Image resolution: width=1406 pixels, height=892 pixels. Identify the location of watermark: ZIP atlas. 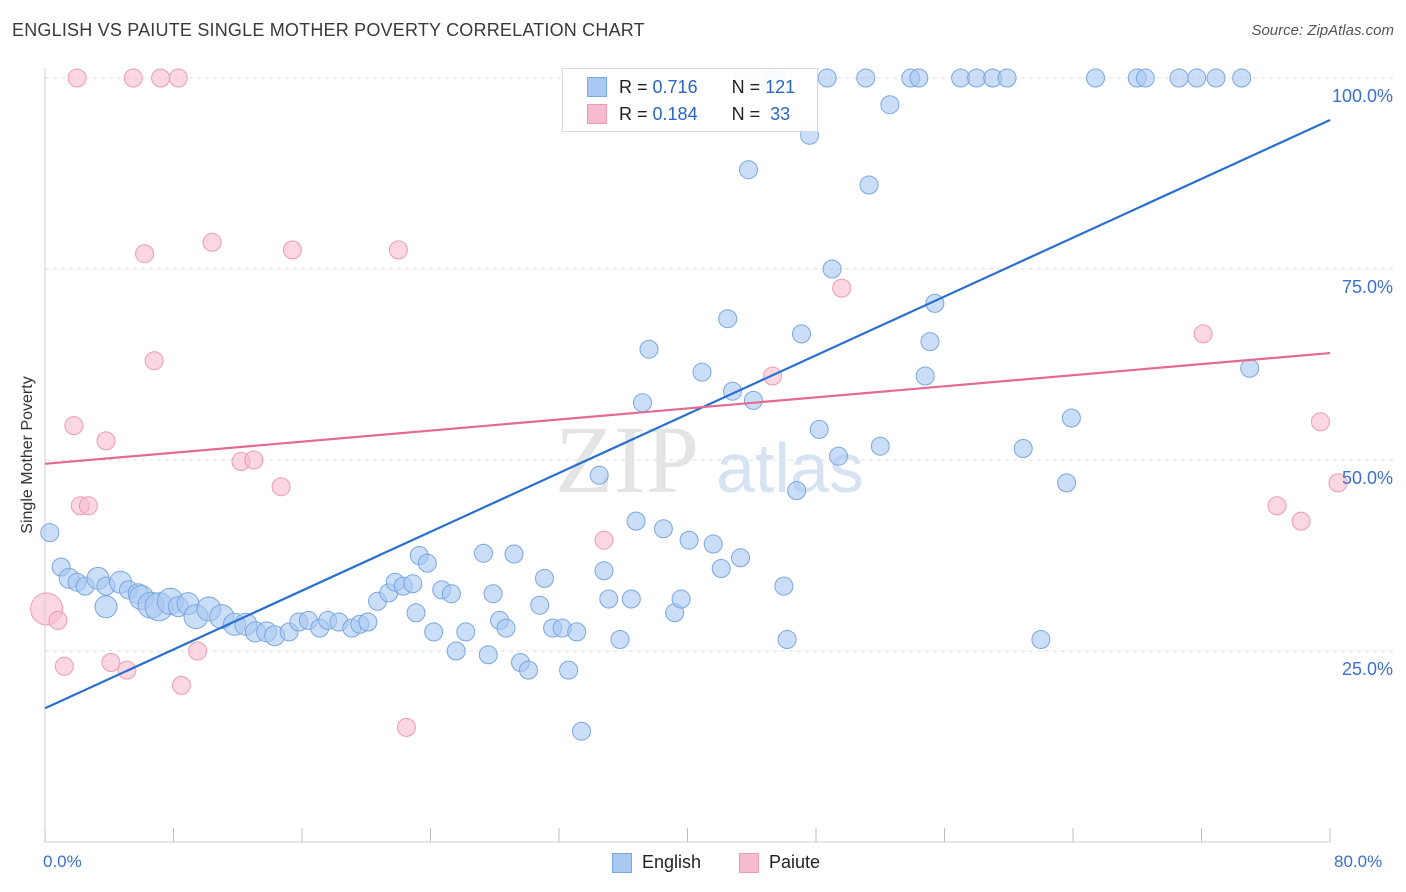
(709, 459).